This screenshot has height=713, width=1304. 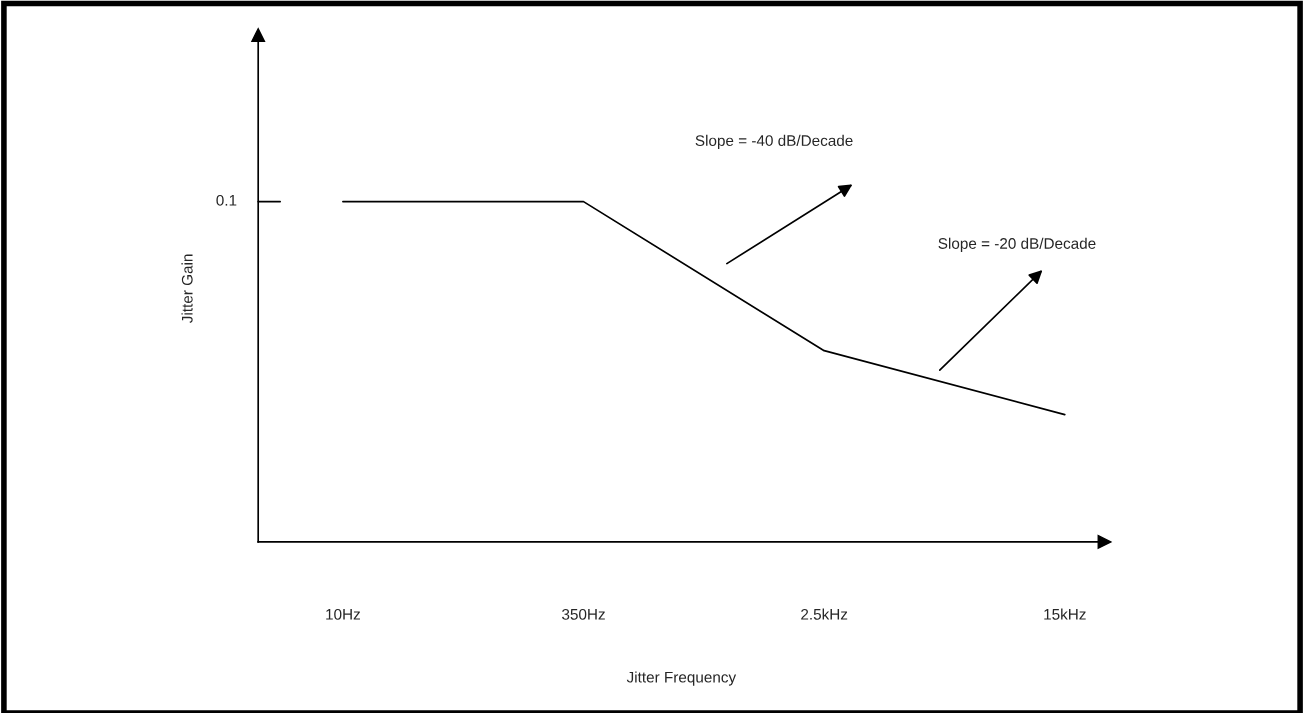 What do you see at coordinates (1065, 614) in the screenshot?
I see `x-tick-label: 15kHz` at bounding box center [1065, 614].